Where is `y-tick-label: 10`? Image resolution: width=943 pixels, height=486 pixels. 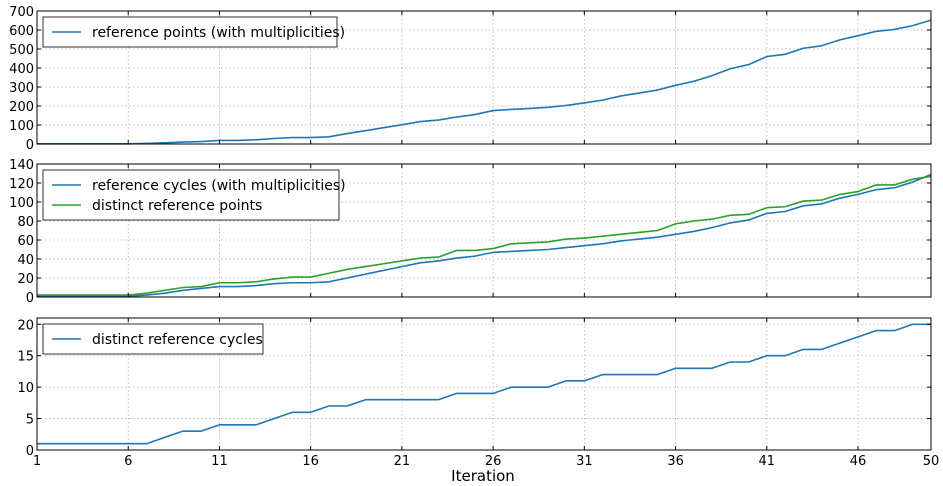
y-tick-label: 10 is located at coordinates (25, 388).